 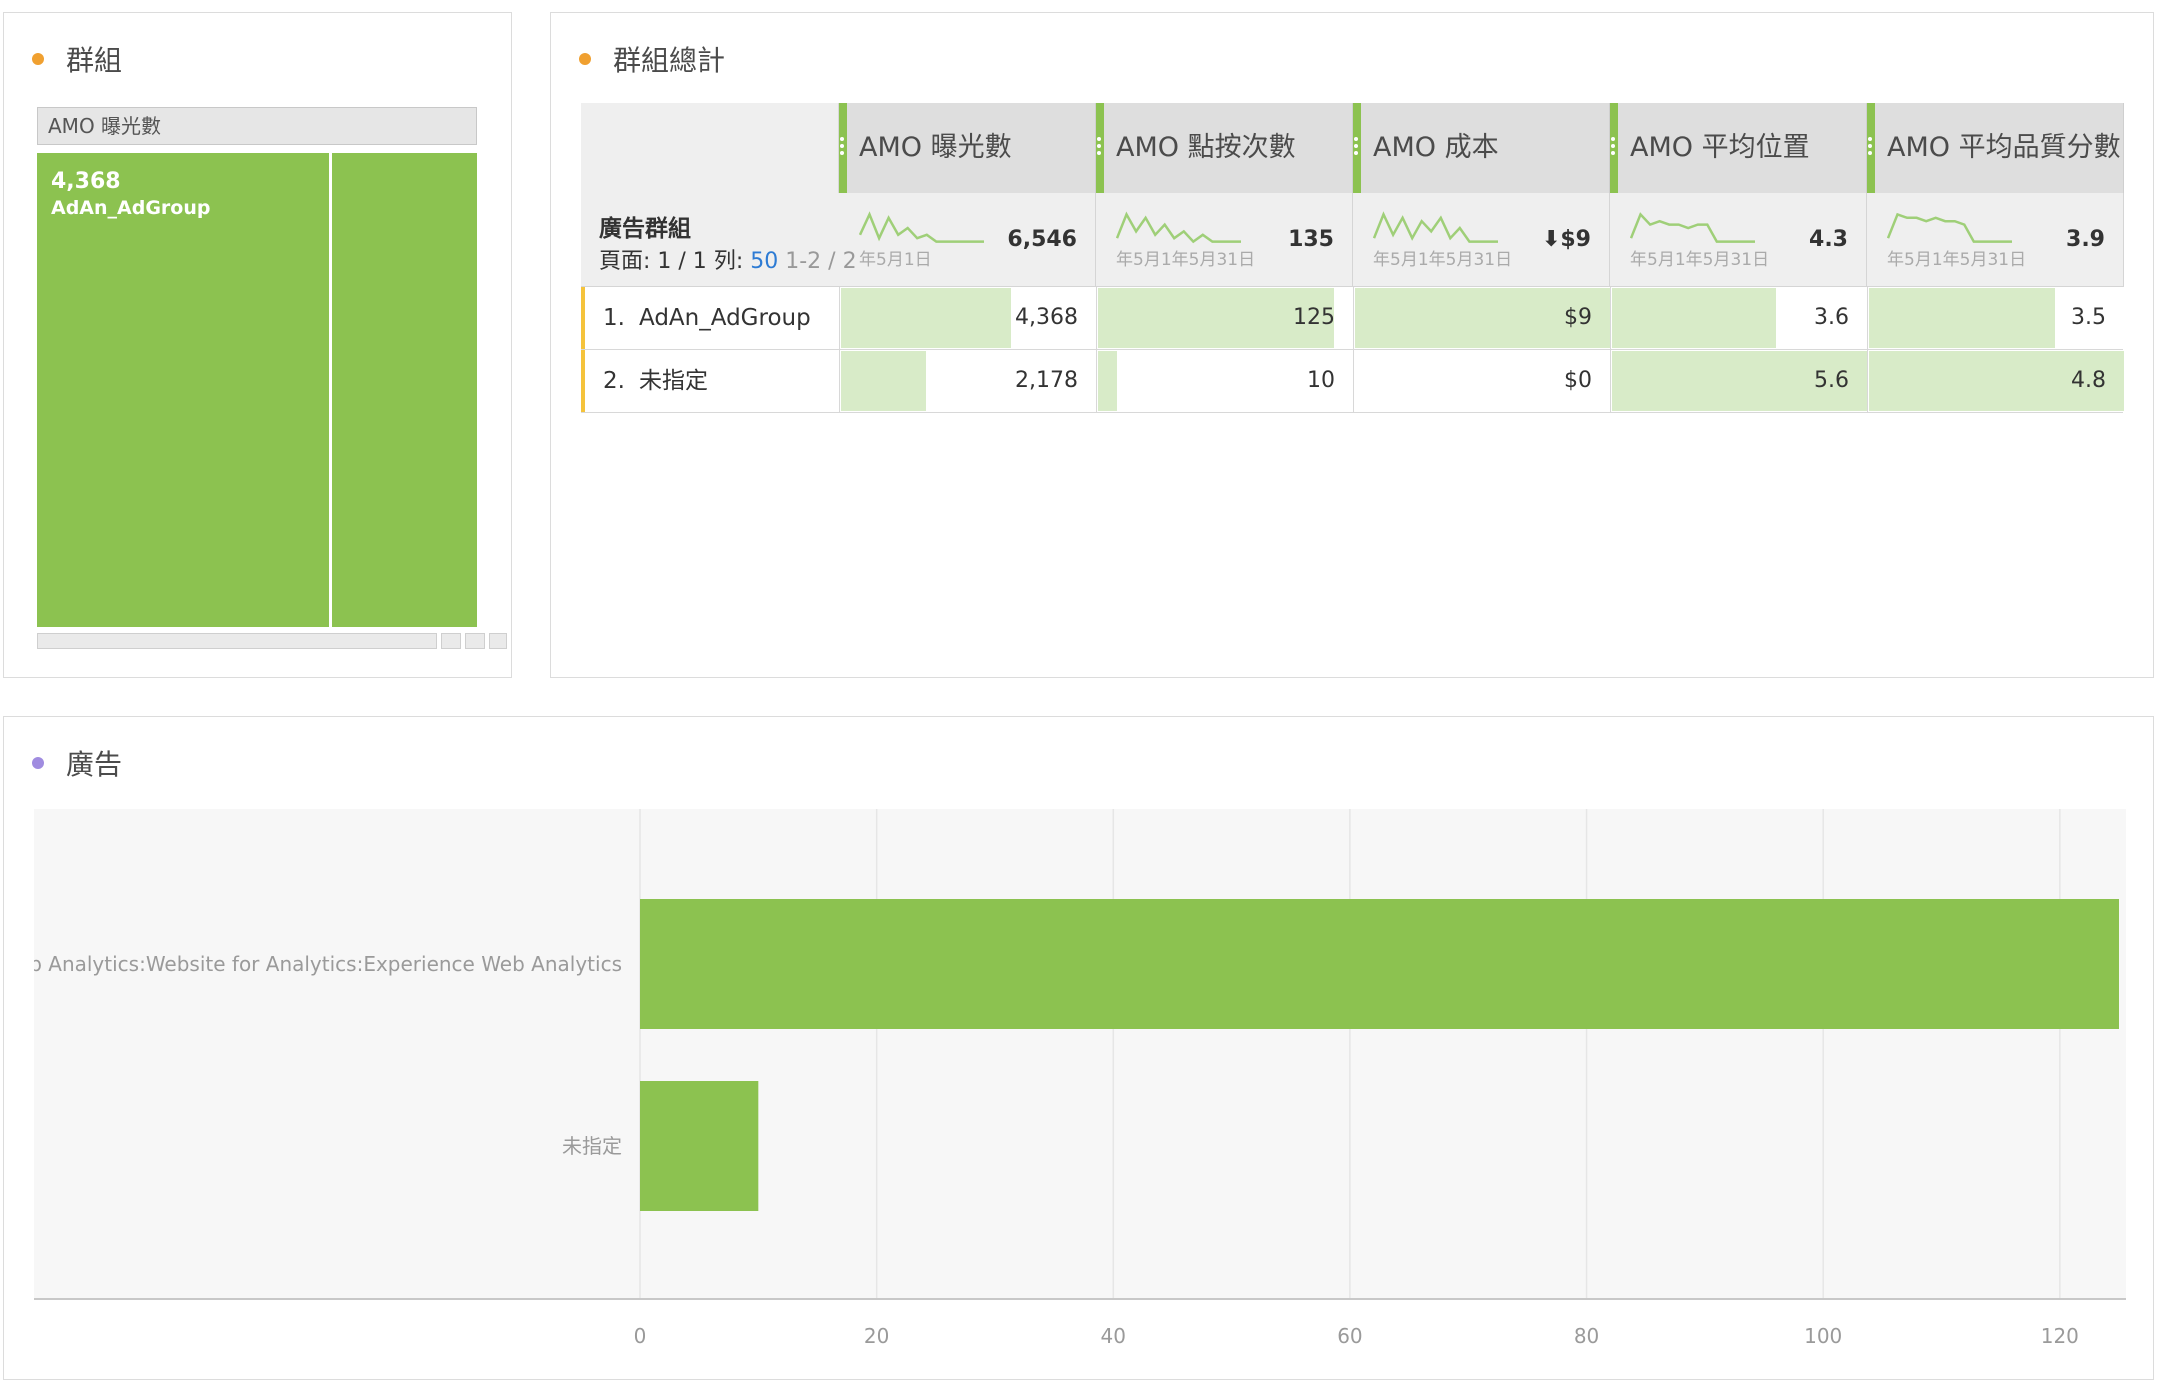 I want to click on bar-panel-title: 廣告, so click(x=77, y=763).